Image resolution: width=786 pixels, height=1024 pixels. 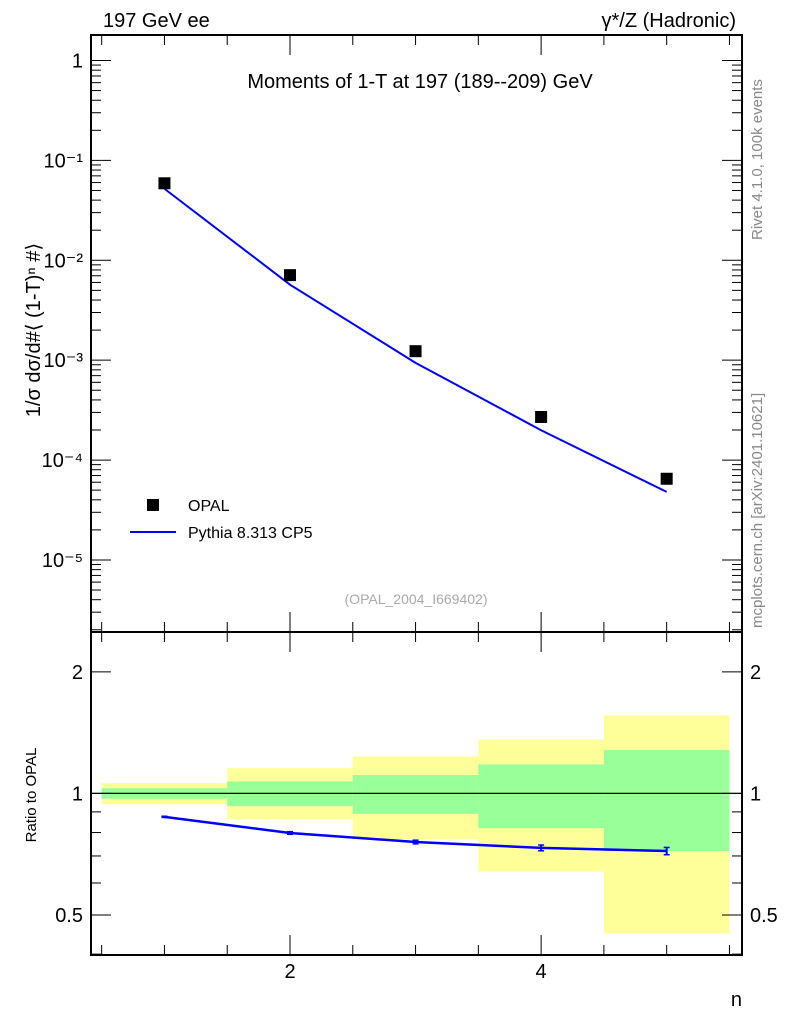 I want to click on y-tick-label: 10⁻³, so click(x=64, y=361).